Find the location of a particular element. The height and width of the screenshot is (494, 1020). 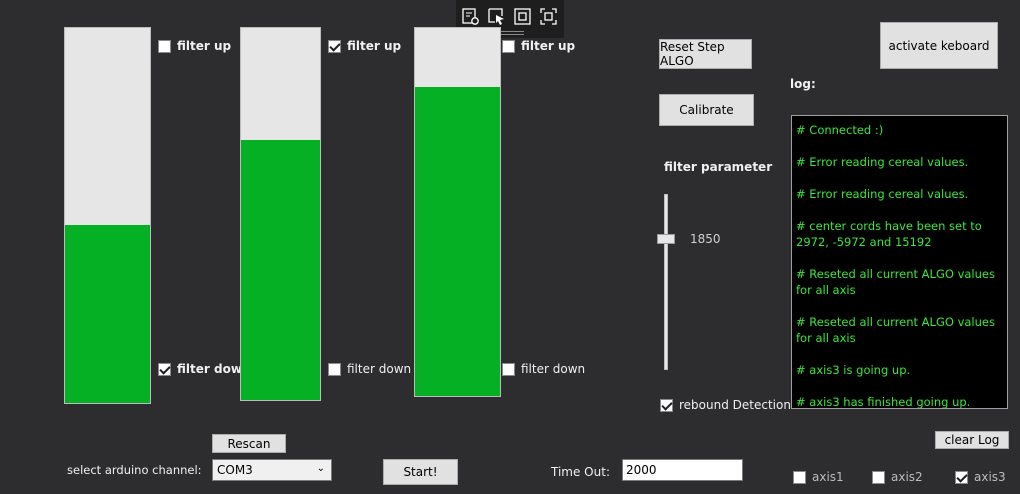

channel-select: COM3 ⌄ is located at coordinates (272, 470).